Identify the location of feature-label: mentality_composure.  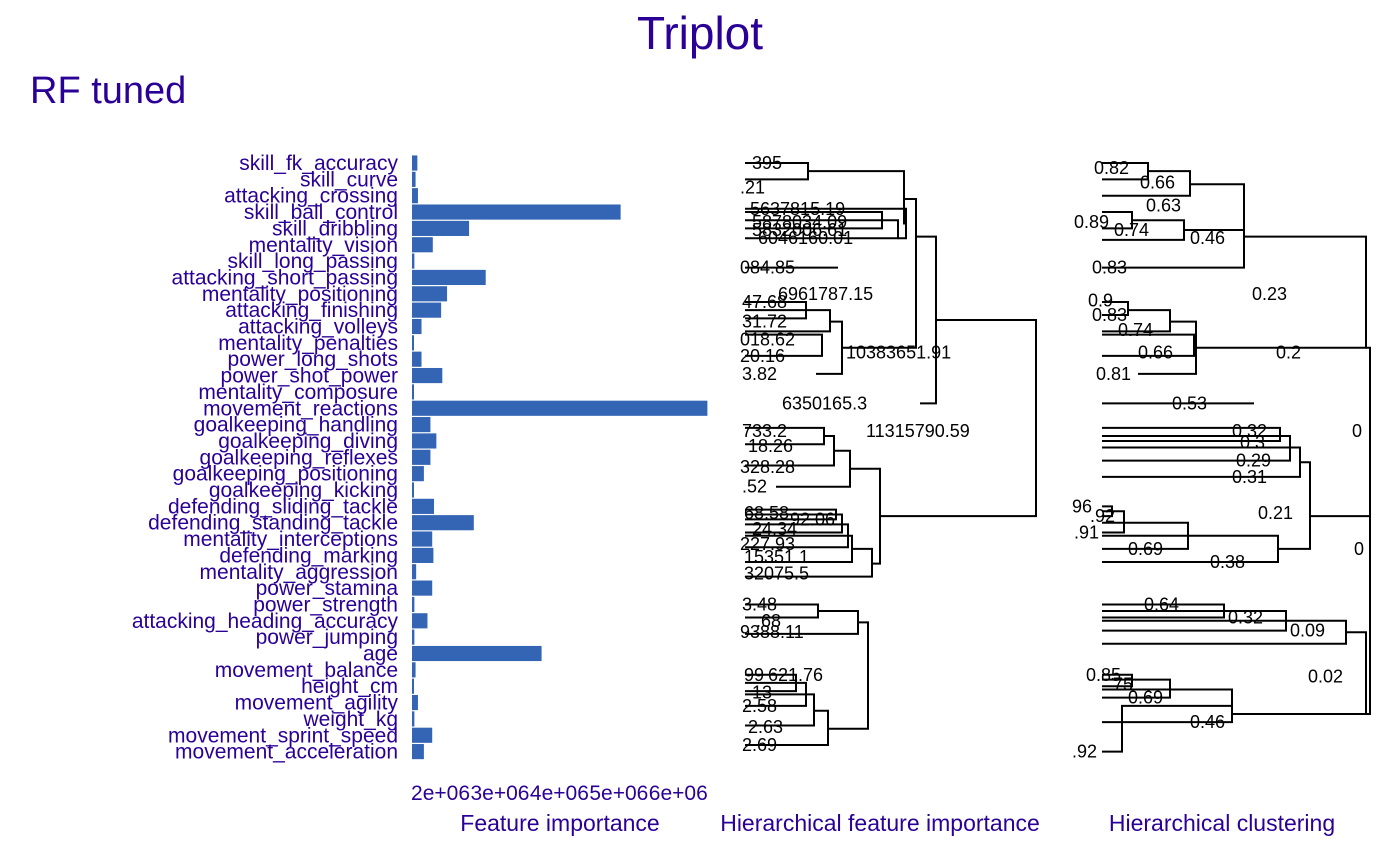
(298, 392).